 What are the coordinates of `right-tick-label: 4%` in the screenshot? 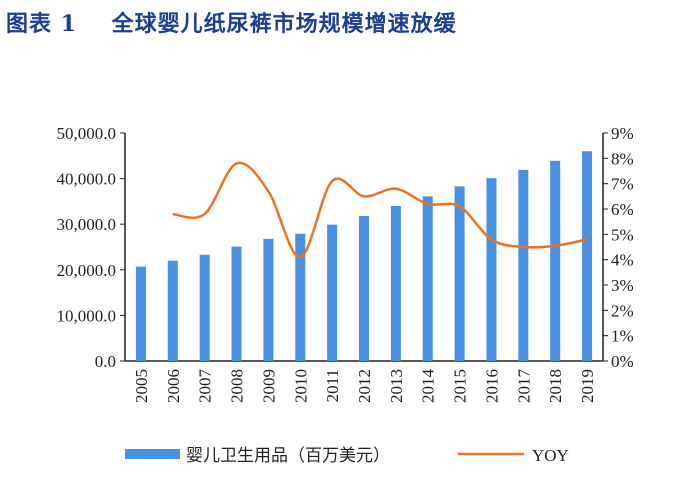 It's located at (622, 260).